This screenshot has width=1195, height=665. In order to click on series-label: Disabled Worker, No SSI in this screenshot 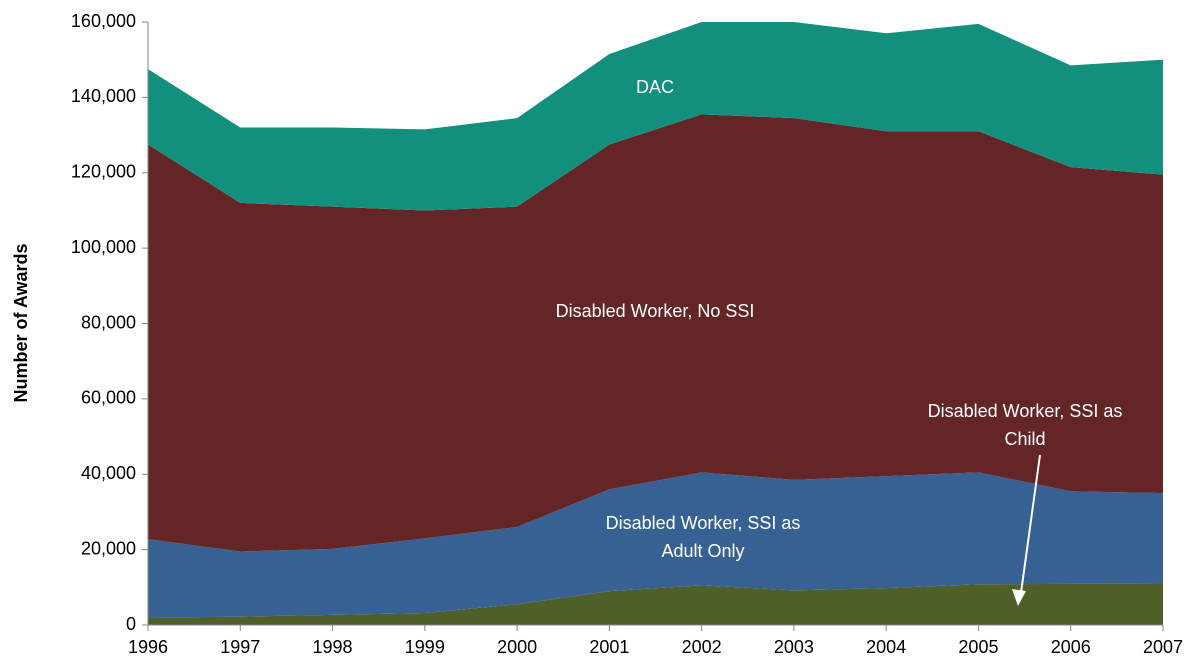, I will do `click(655, 311)`.